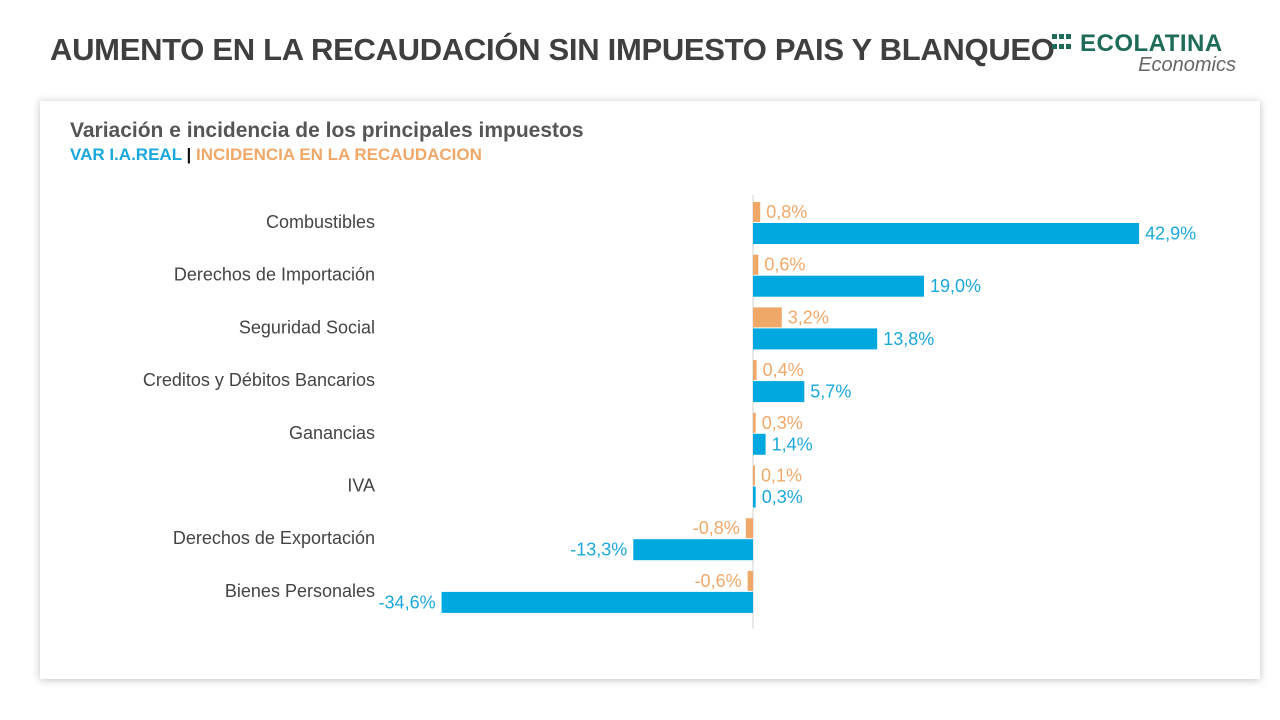  What do you see at coordinates (361, 486) in the screenshot?
I see `category-label: IVA` at bounding box center [361, 486].